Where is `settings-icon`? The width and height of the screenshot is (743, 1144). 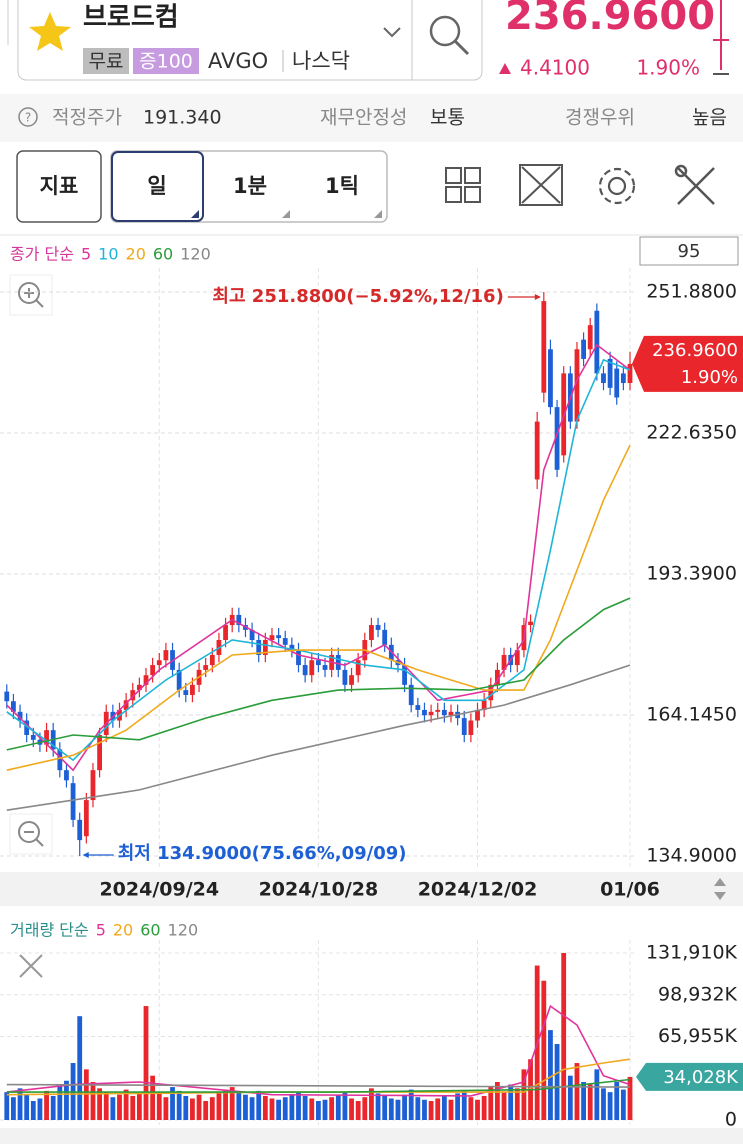 settings-icon is located at coordinates (617, 186).